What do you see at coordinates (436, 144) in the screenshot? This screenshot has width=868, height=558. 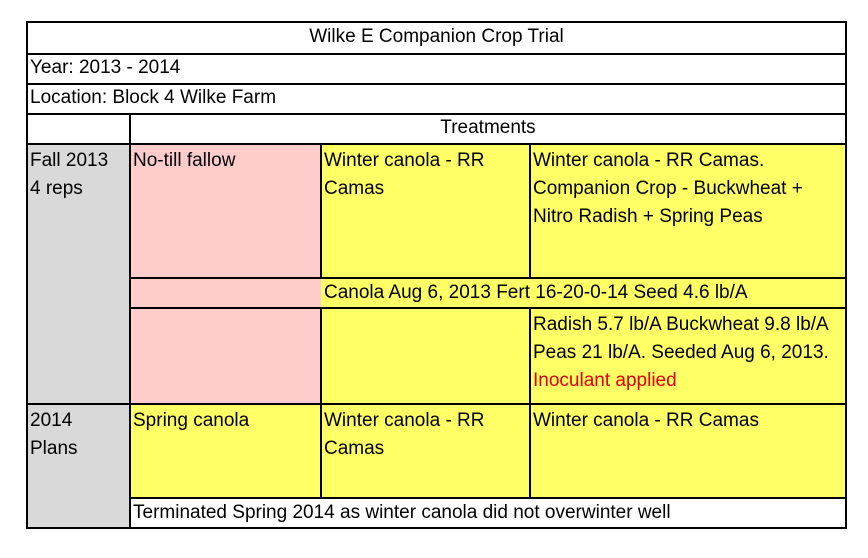 I see `hline-treatments` at bounding box center [436, 144].